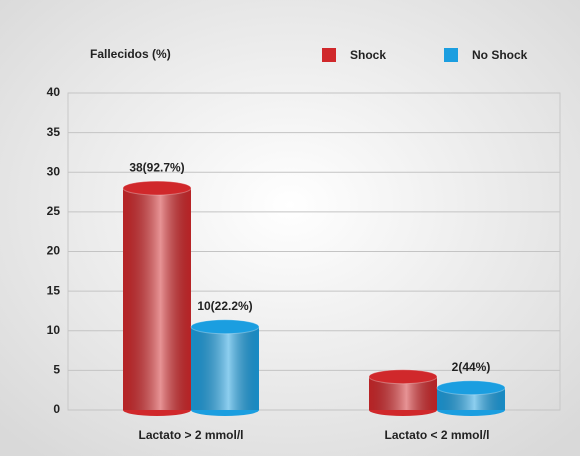 This screenshot has height=456, width=580. What do you see at coordinates (190, 435) in the screenshot?
I see `x-tick-label: Lactato > 2 mmol/l` at bounding box center [190, 435].